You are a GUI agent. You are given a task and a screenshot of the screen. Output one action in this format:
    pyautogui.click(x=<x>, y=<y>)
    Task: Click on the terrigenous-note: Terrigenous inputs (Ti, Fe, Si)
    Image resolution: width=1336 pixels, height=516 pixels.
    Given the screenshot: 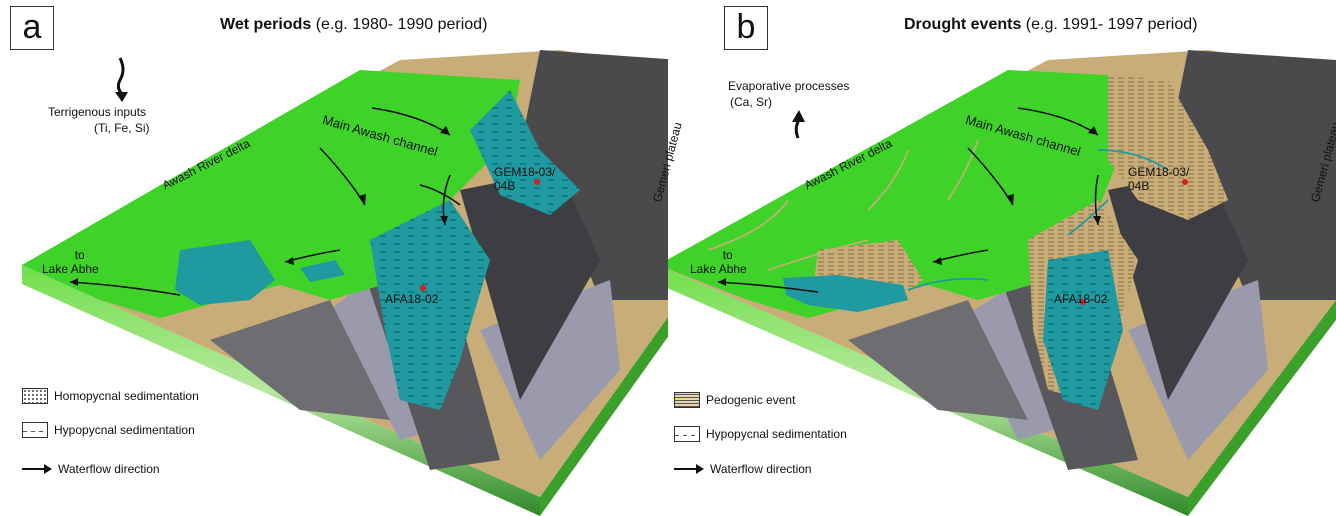 What is the action you would take?
    pyautogui.click(x=99, y=120)
    